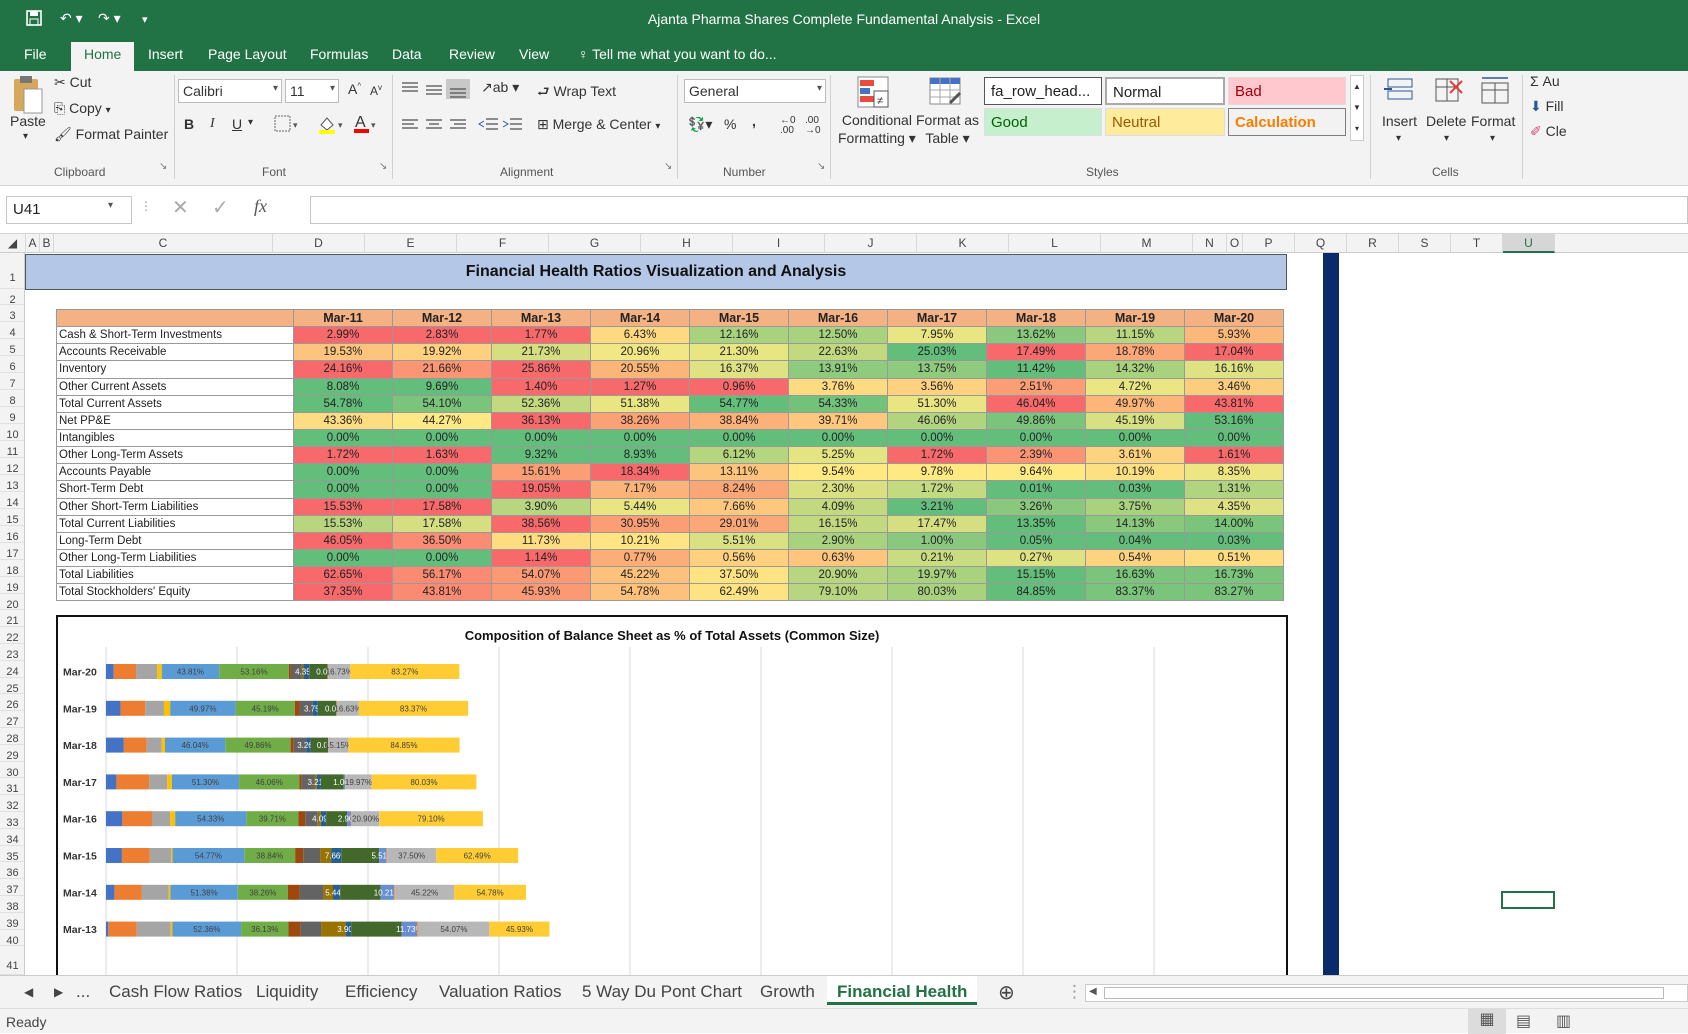 The image size is (1688, 1034). What do you see at coordinates (354, 89) in the screenshot?
I see `increase-font-icon: A^` at bounding box center [354, 89].